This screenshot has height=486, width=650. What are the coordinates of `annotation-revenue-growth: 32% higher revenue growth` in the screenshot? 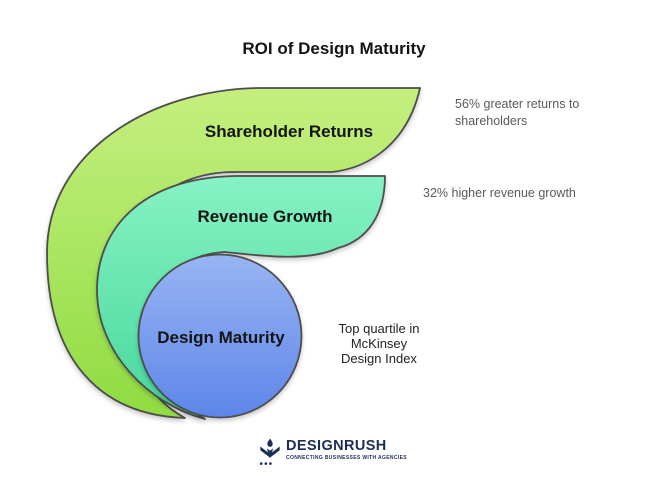 It's located at (499, 193).